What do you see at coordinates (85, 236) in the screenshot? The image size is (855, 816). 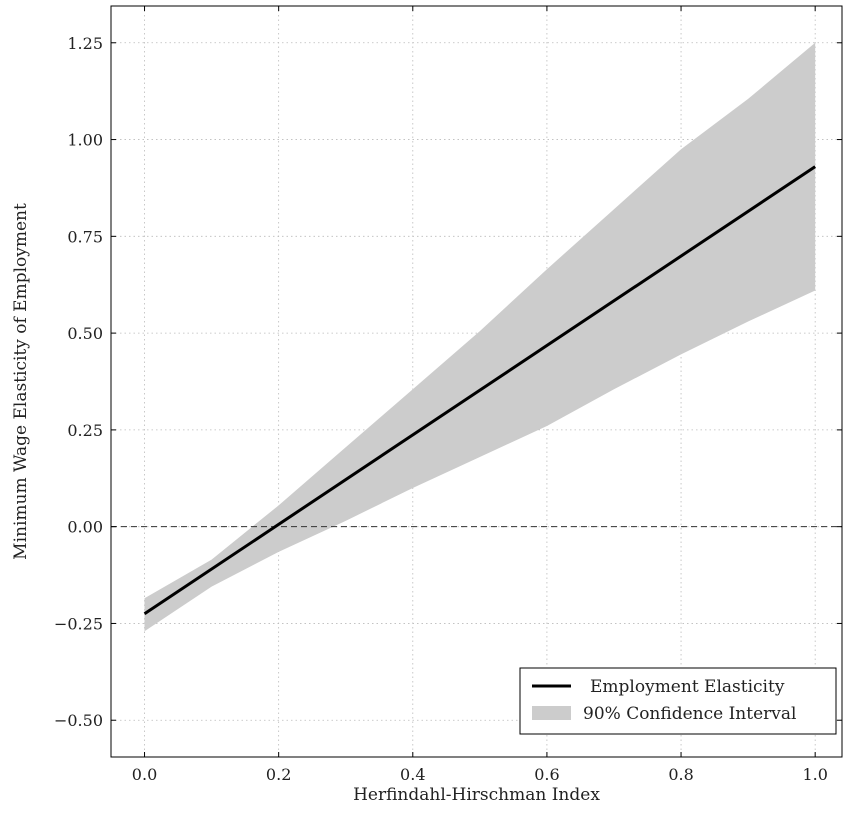 I see `y-tick-label: 0.75` at bounding box center [85, 236].